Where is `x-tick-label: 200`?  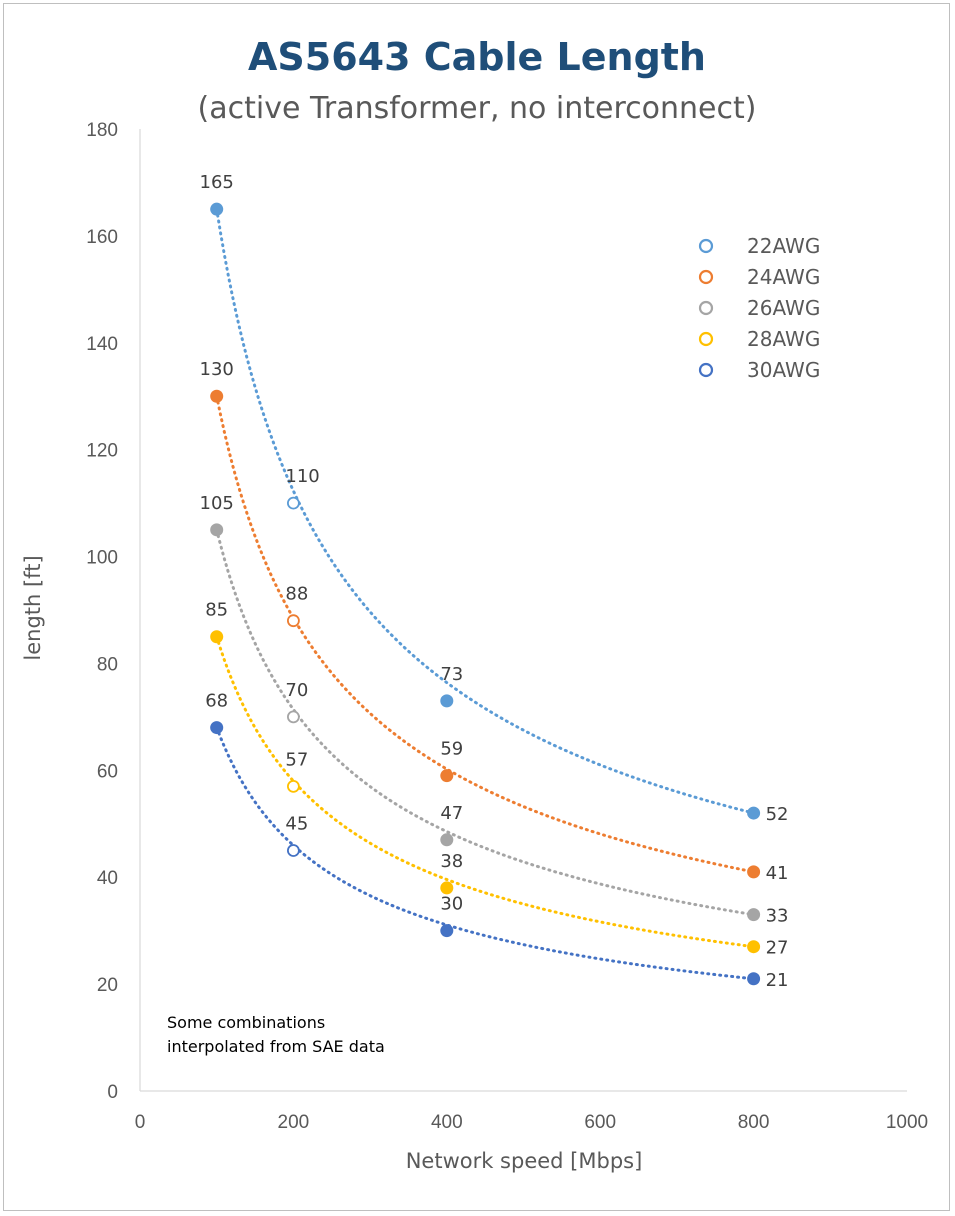 x-tick-label: 200 is located at coordinates (294, 1122).